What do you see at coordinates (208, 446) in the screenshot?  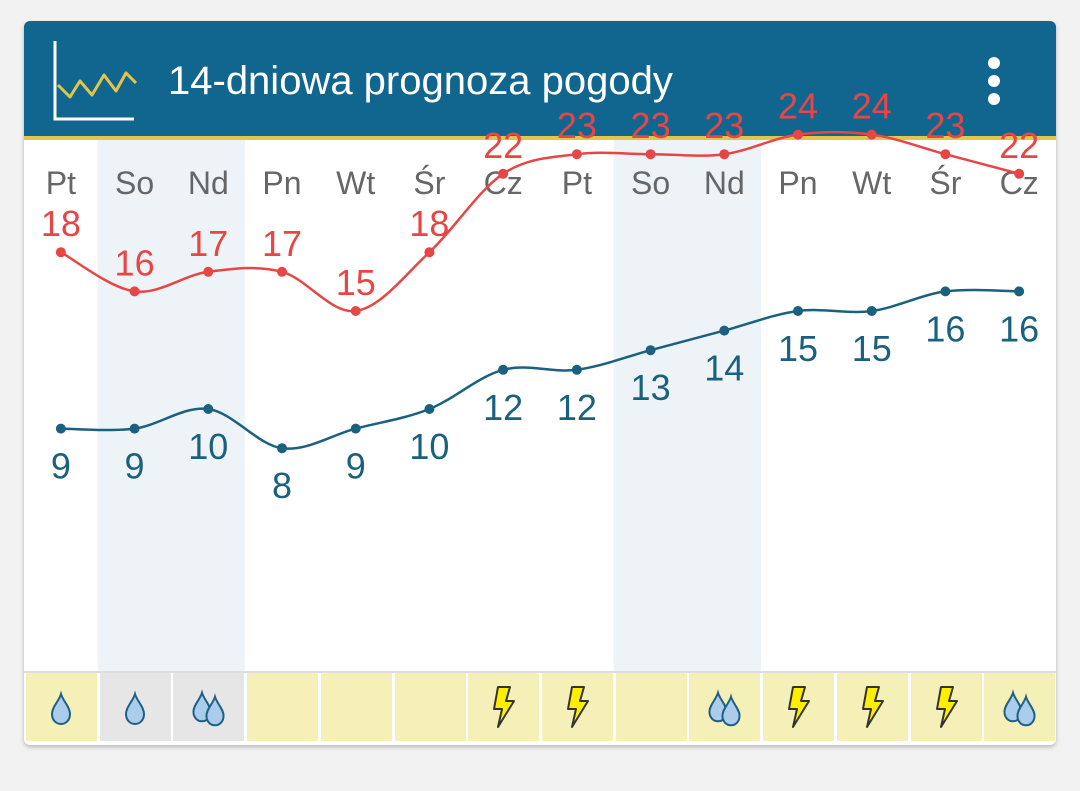 I see `low-temp-label: 10` at bounding box center [208, 446].